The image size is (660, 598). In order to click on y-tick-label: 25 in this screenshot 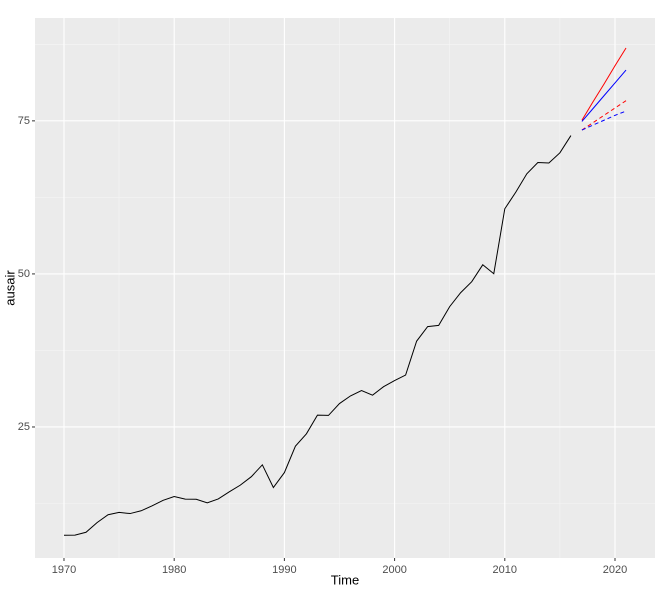, I will do `click(24, 427)`.